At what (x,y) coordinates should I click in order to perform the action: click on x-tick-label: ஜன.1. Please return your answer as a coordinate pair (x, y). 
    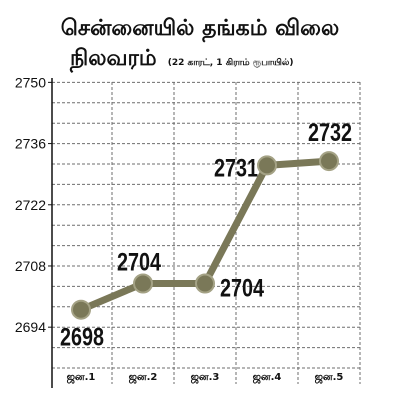
    Looking at the image, I should click on (81, 378).